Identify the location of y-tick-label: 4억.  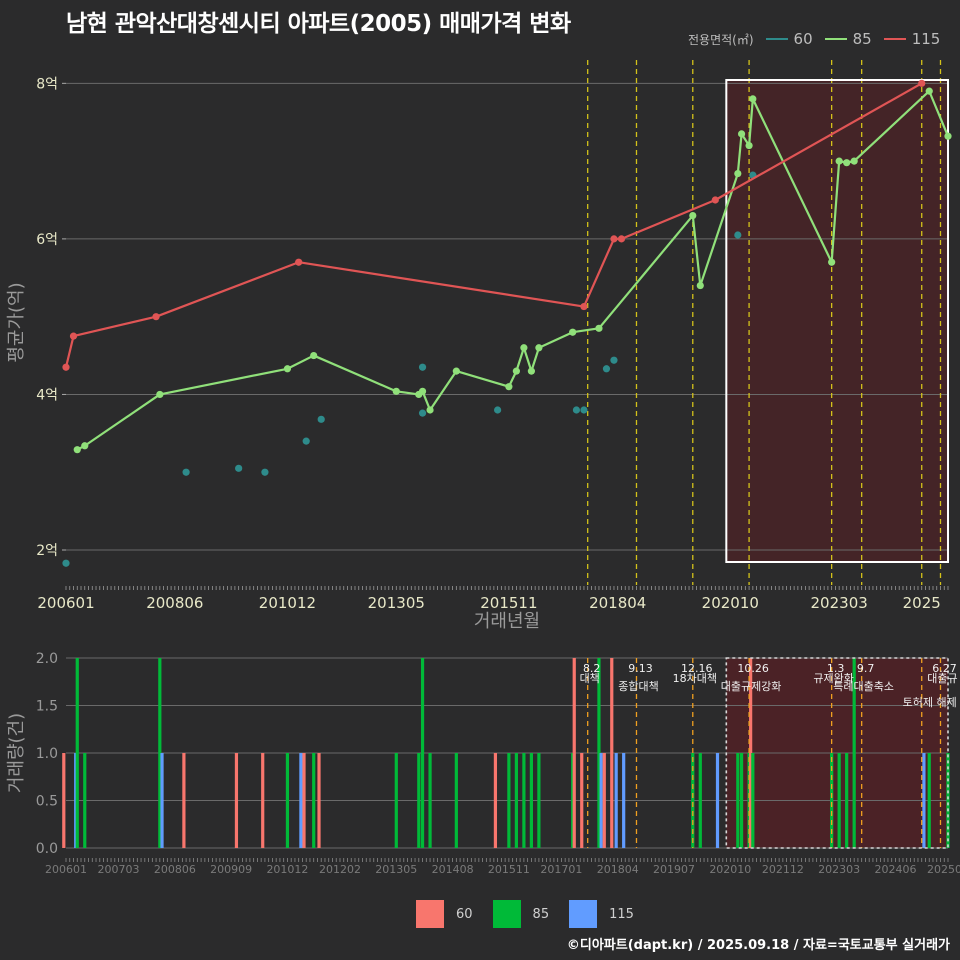
(47, 395).